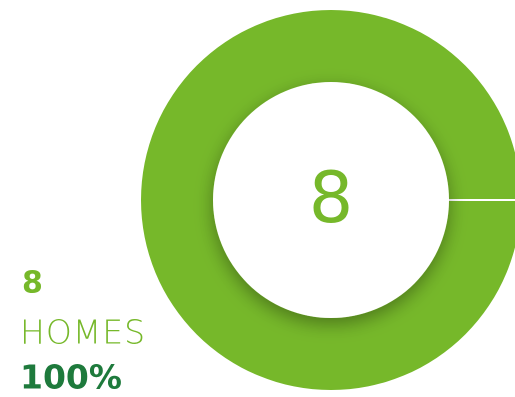 This screenshot has height=397, width=515. I want to click on legend-label: HOMES, so click(83, 332).